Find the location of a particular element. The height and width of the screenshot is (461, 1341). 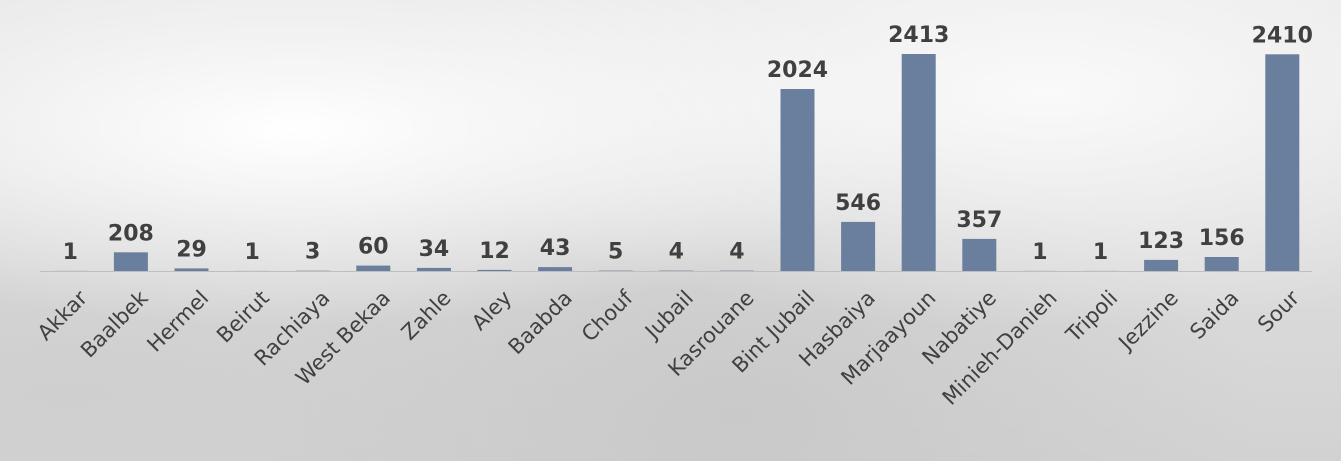

category-label: Sour is located at coordinates (1278, 311).